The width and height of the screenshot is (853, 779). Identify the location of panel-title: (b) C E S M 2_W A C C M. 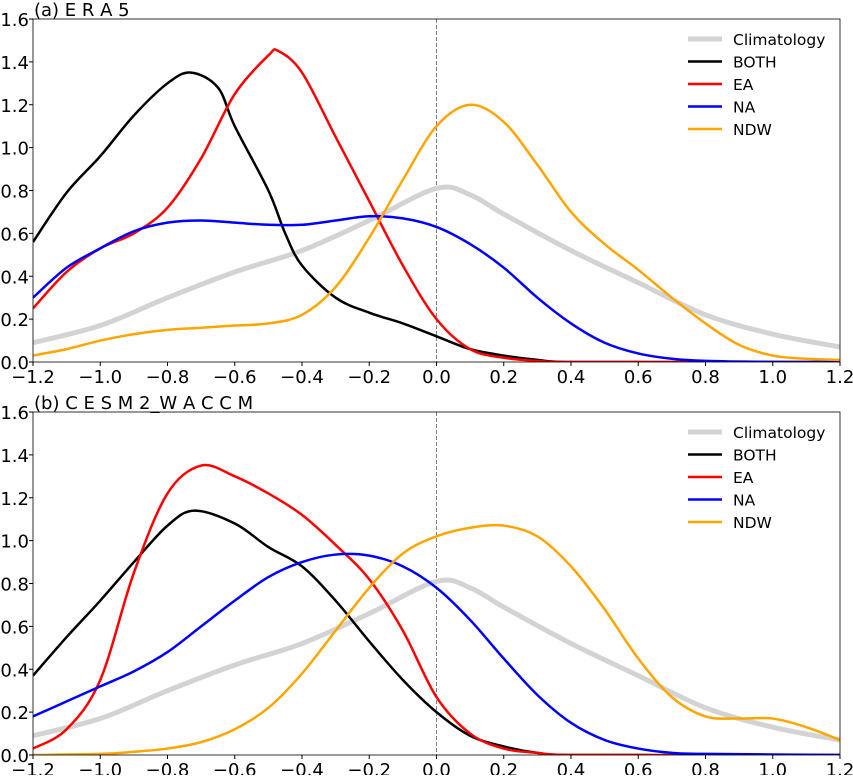
(143, 403).